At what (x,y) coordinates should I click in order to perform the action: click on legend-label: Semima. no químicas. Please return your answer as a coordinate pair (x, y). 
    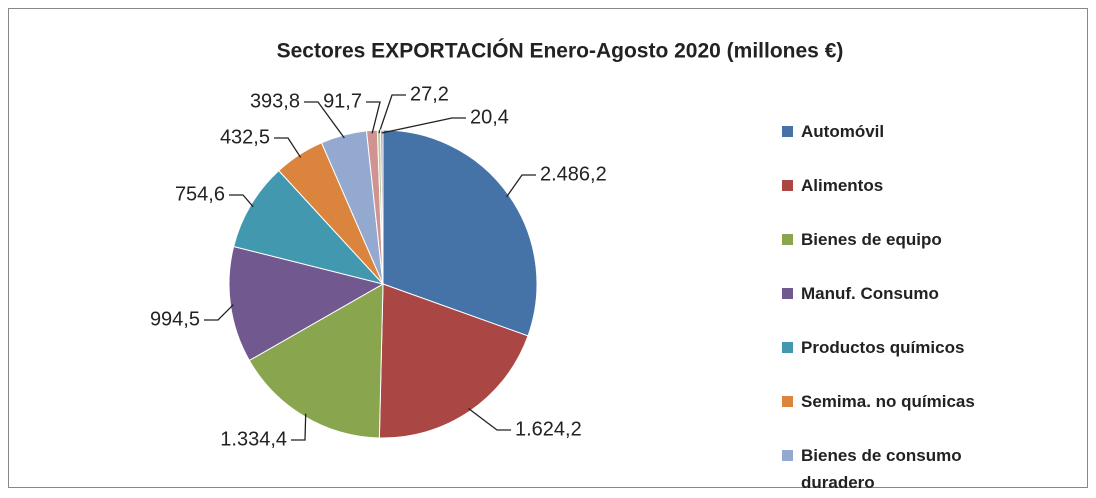
    Looking at the image, I should click on (888, 401).